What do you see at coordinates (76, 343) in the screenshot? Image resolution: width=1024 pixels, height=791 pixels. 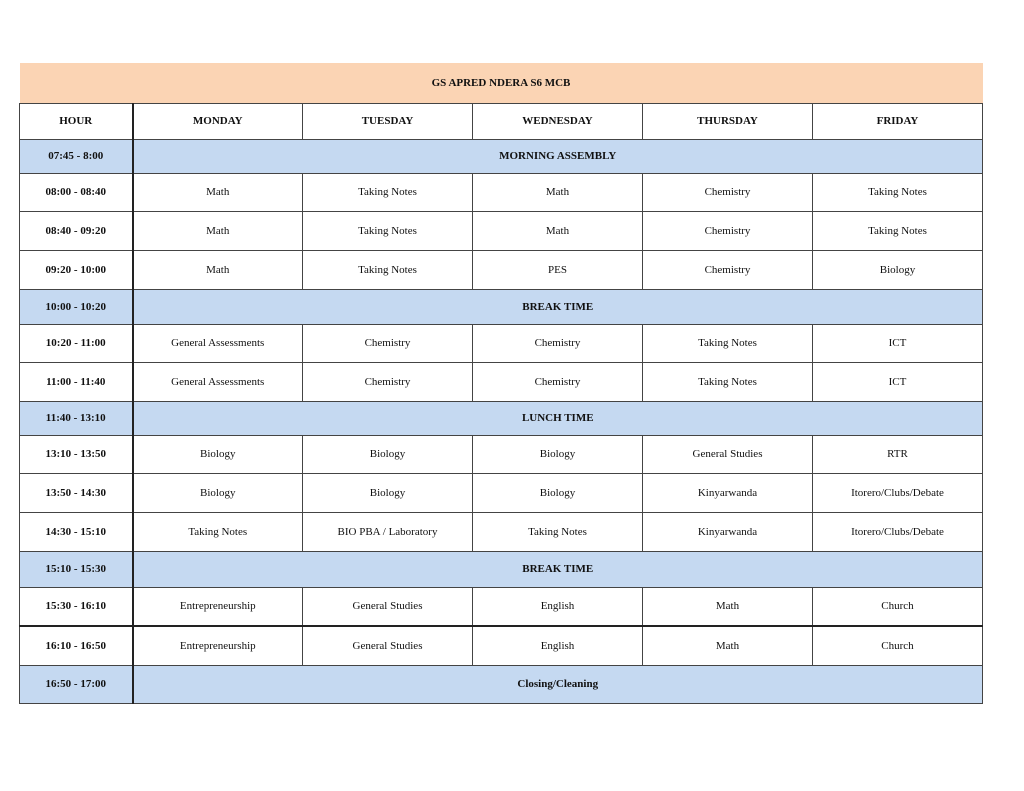 I see `hour-cell: 10:20 - 11:00` at bounding box center [76, 343].